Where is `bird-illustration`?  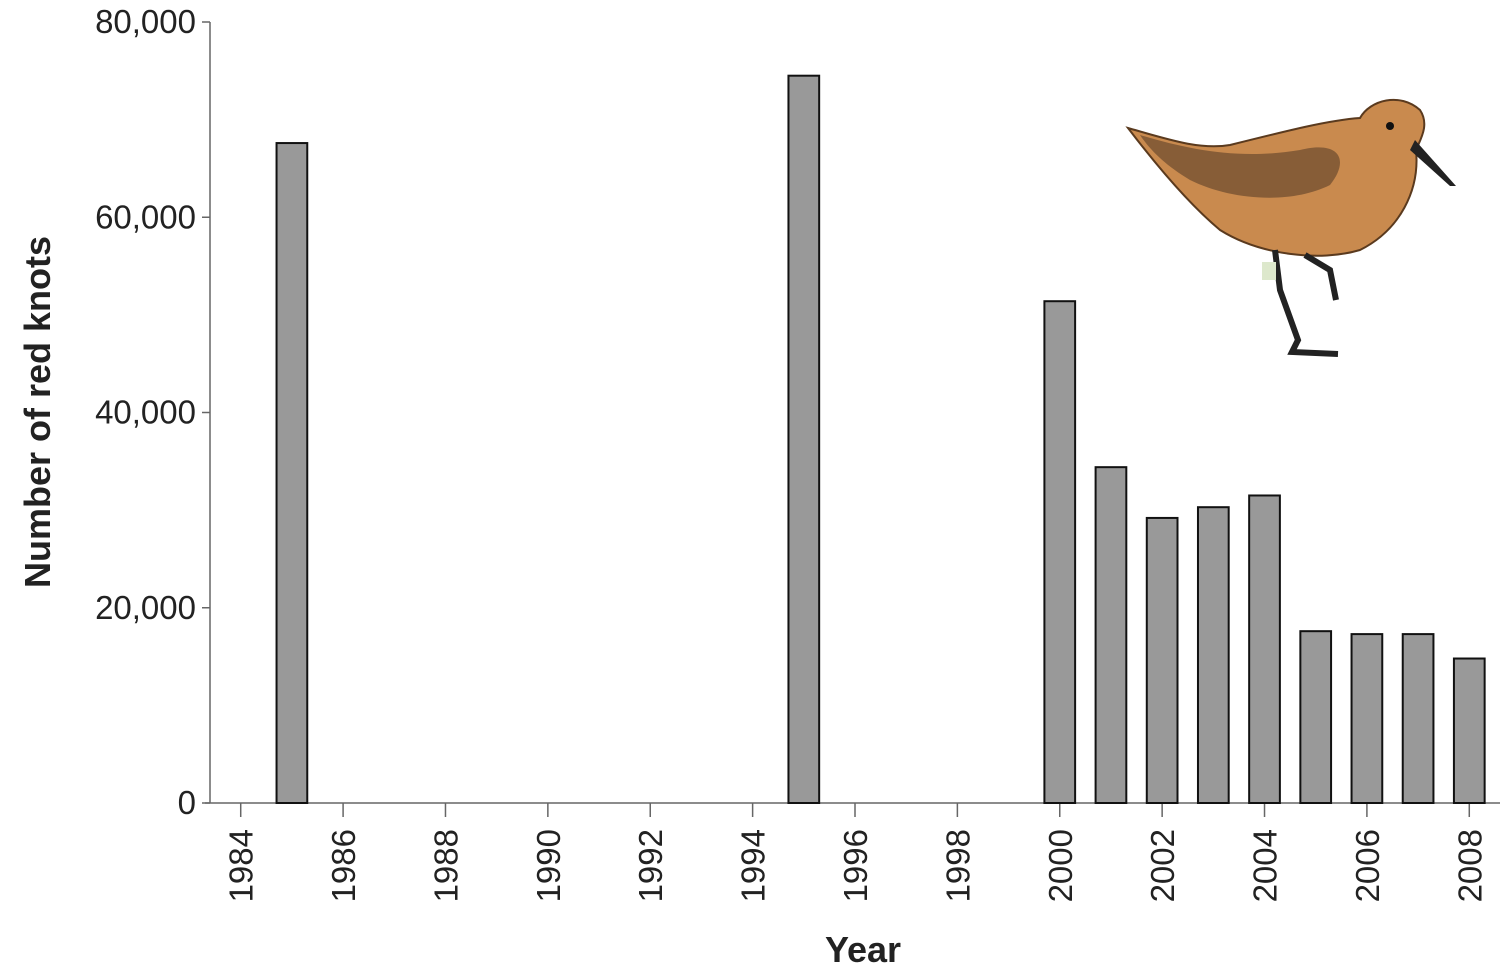 bird-illustration is located at coordinates (1290, 228).